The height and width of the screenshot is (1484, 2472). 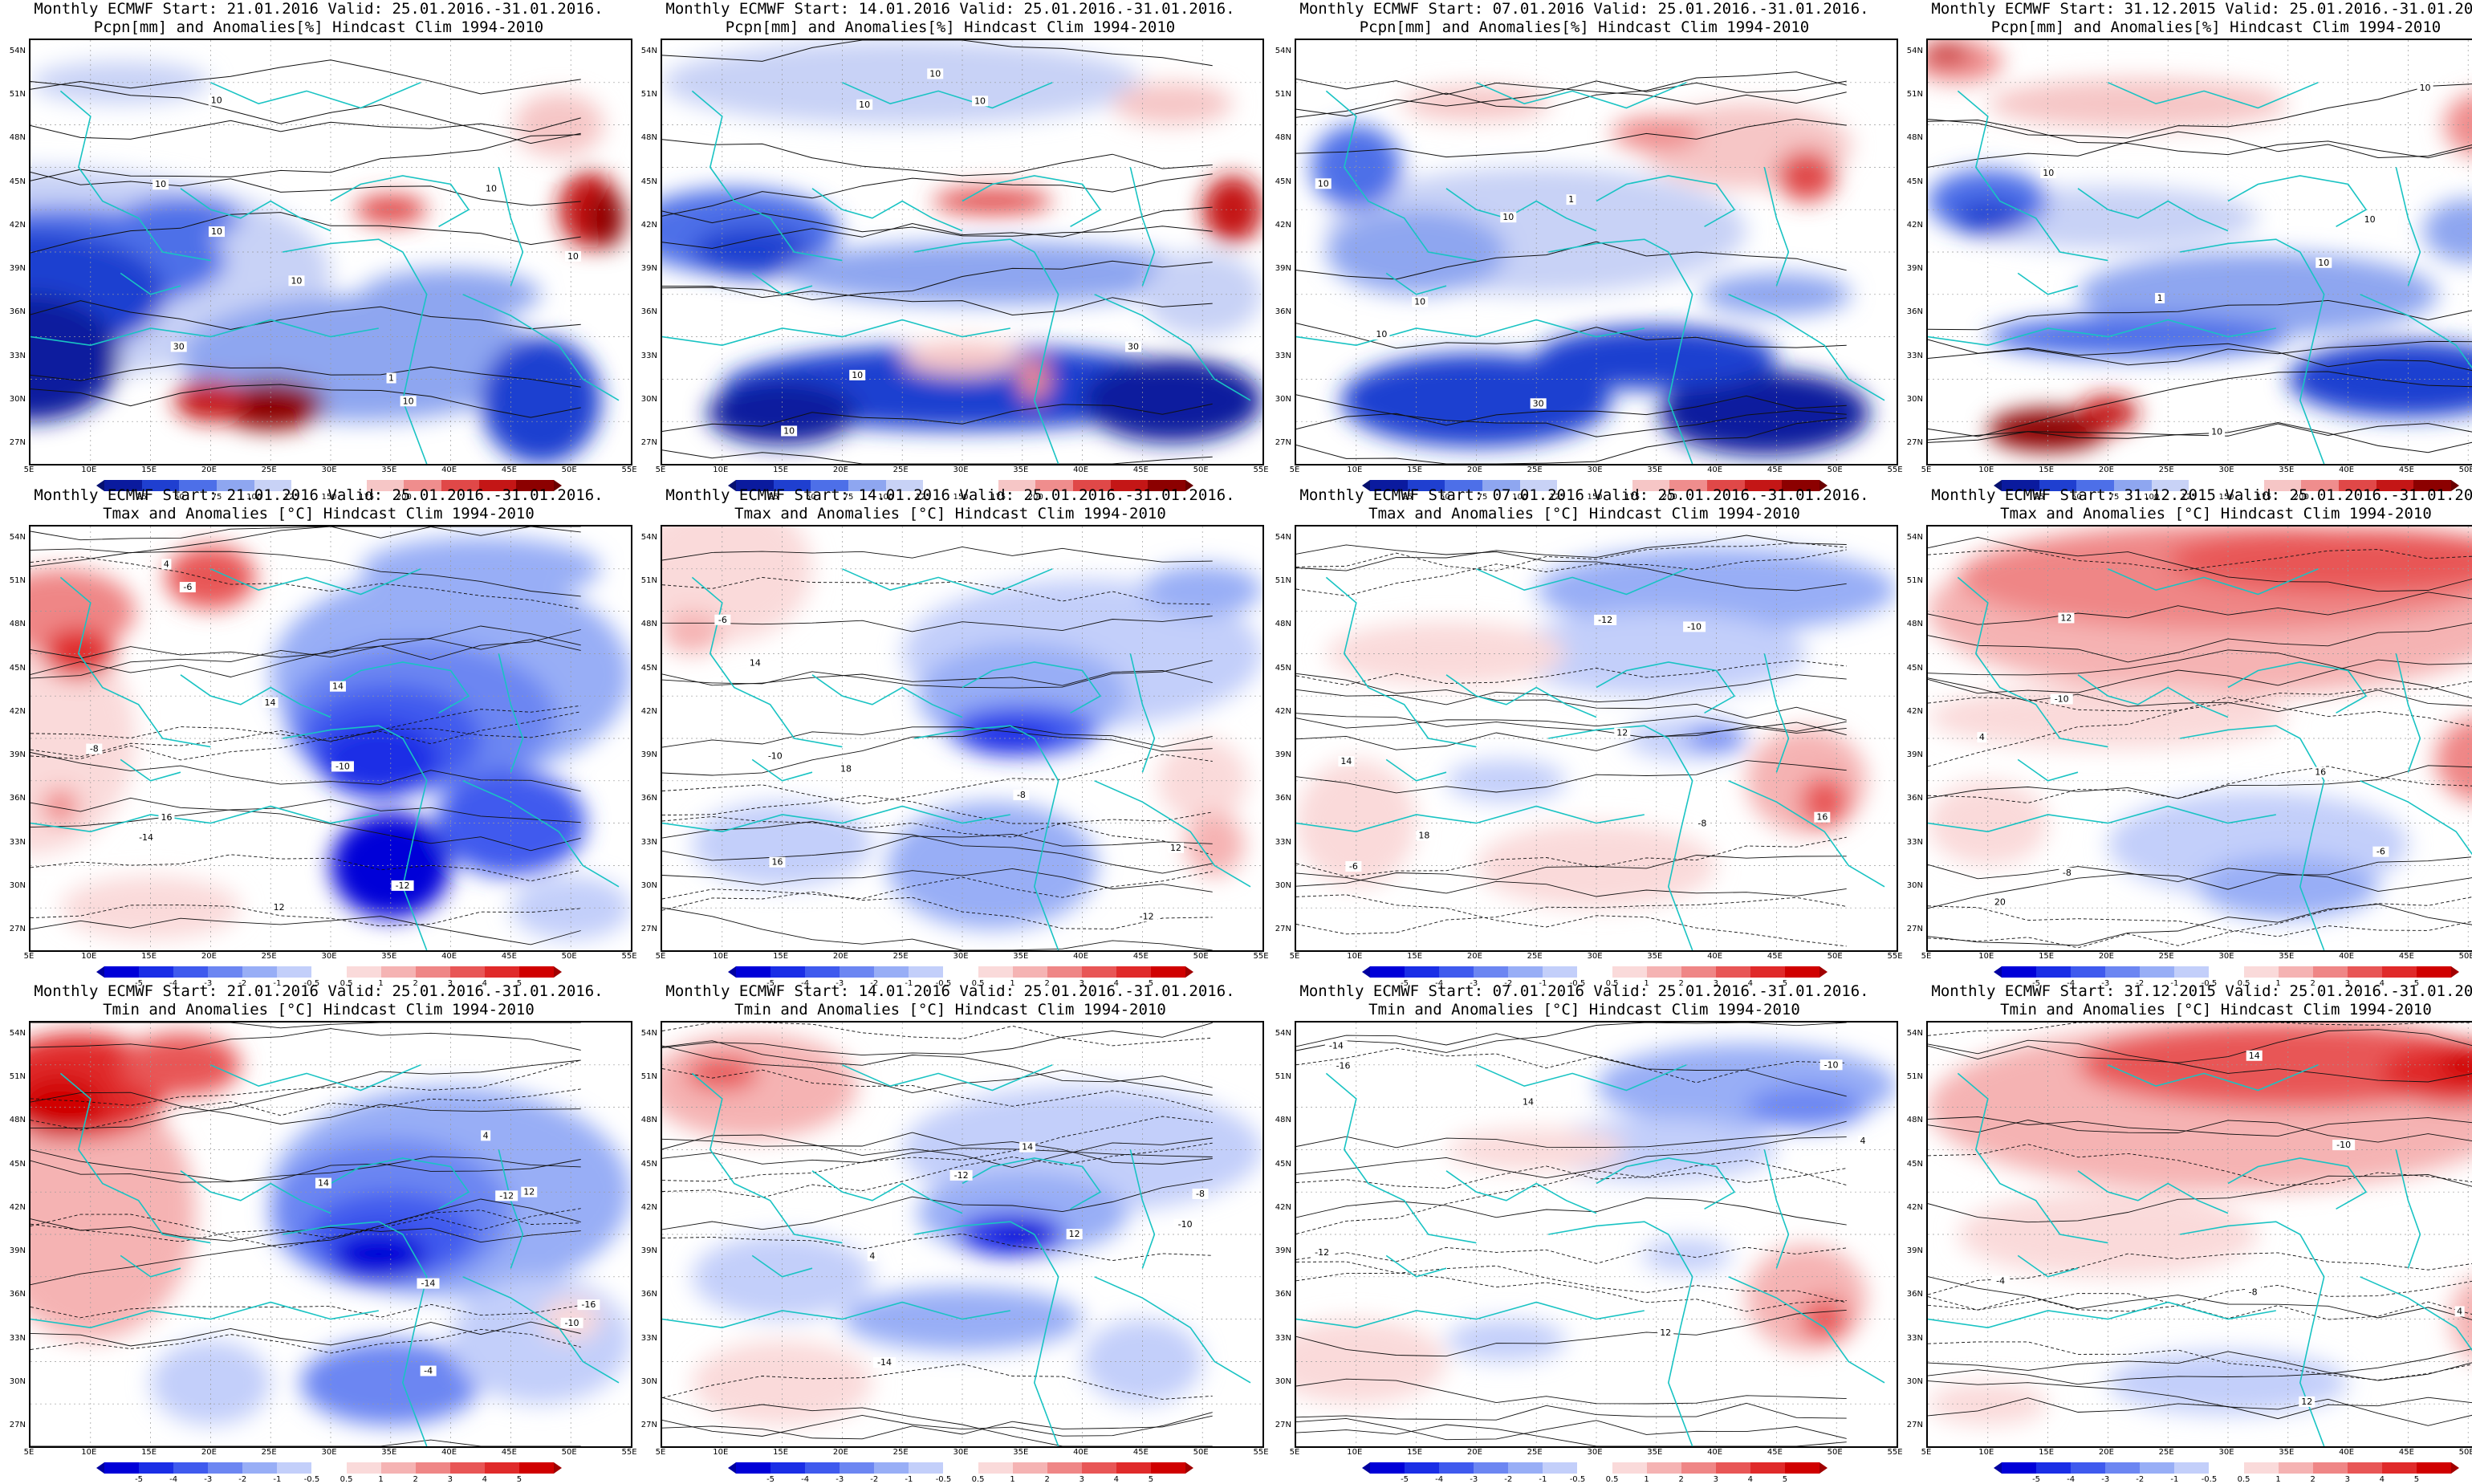 What do you see at coordinates (1415, 1452) in the screenshot?
I see `longitude-label: 15E` at bounding box center [1415, 1452].